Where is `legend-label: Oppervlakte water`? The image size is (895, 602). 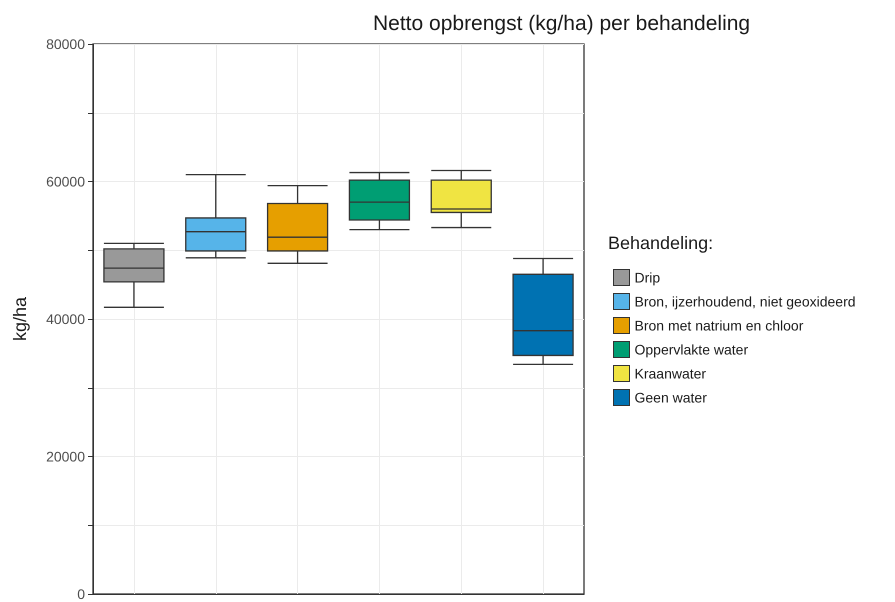
legend-label: Oppervlakte water is located at coordinates (691, 350).